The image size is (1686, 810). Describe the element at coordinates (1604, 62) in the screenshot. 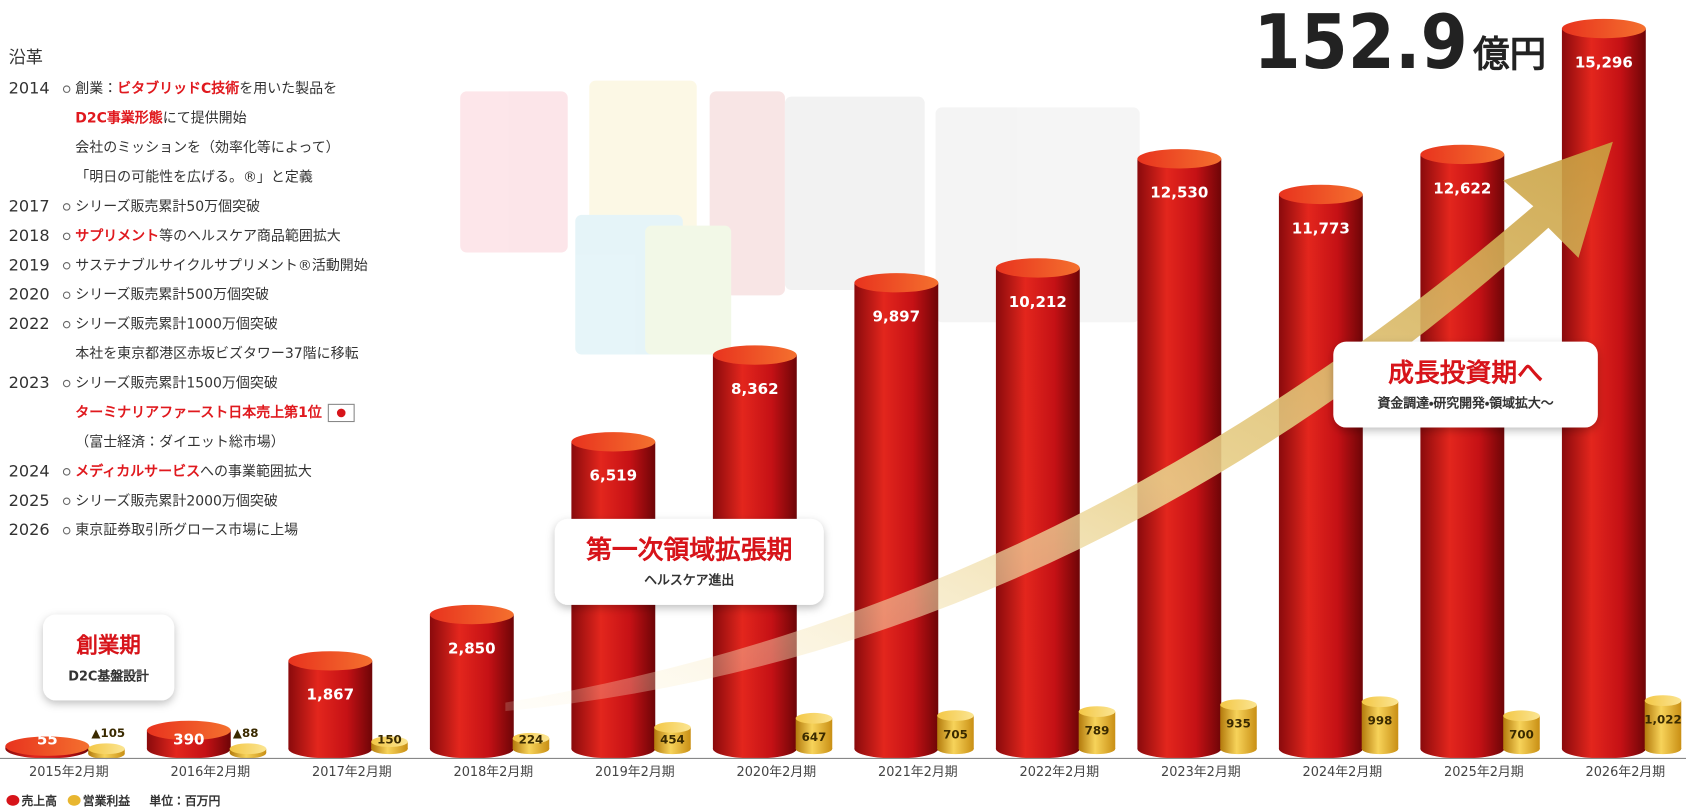

I see `value-label: 15,296` at that location.